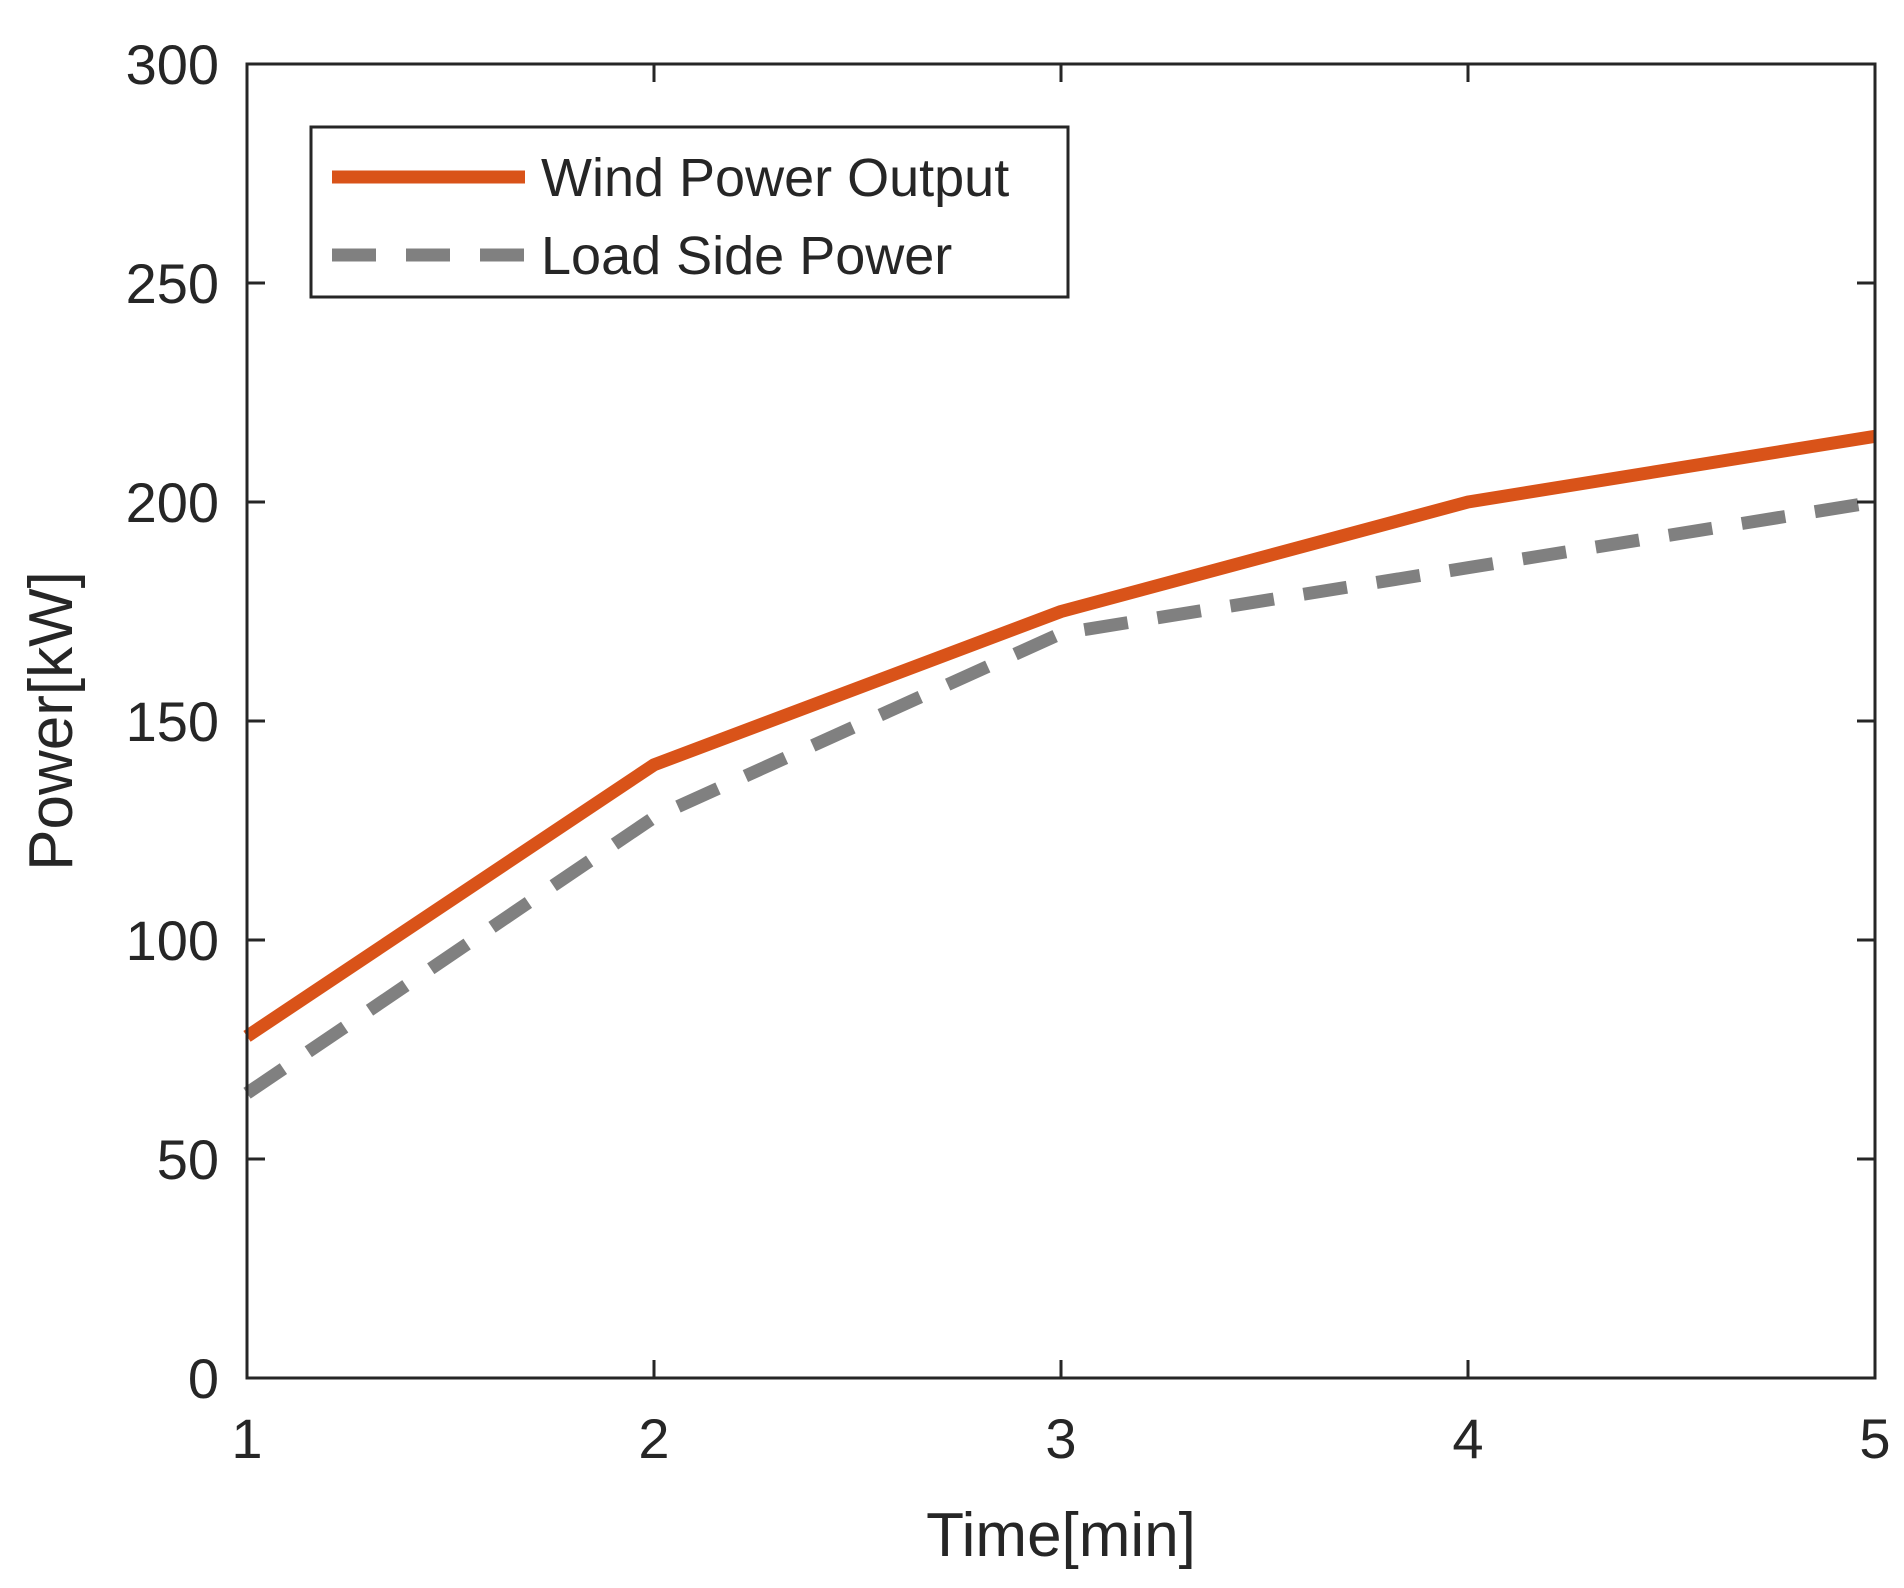 The height and width of the screenshot is (1588, 1904). I want to click on y-axis-title: Power[kW], so click(51, 721).